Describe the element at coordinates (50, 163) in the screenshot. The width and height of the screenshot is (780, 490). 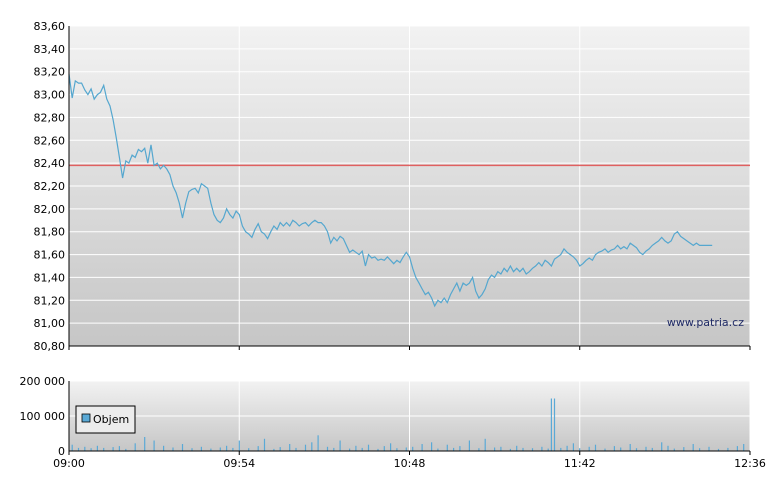
I see `price-y-tick-label: 82,40` at that location.